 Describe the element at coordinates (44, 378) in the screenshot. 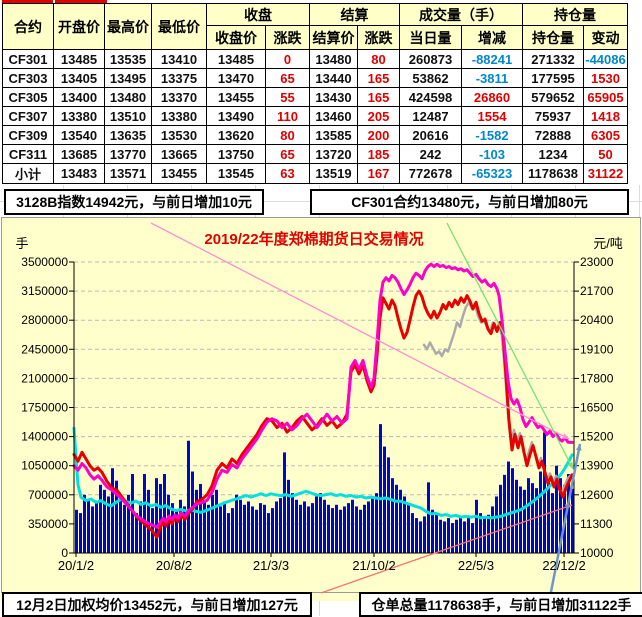

I see `left-tick-label: 2100000` at that location.